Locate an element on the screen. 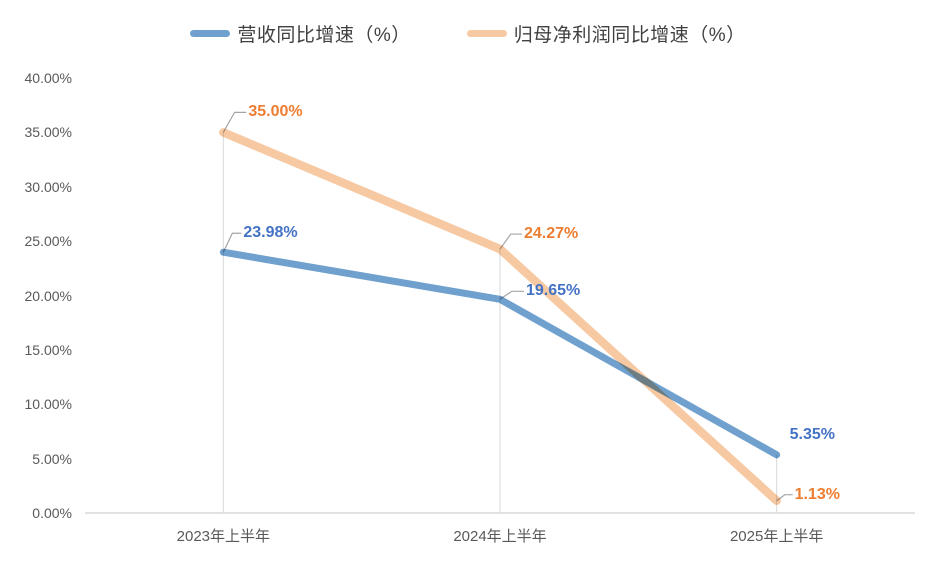 Image resolution: width=936 pixels, height=562 pixels. chart-legend: 营收同比增速（%） 归母净利润同比增速（%） is located at coordinates (468, 33).